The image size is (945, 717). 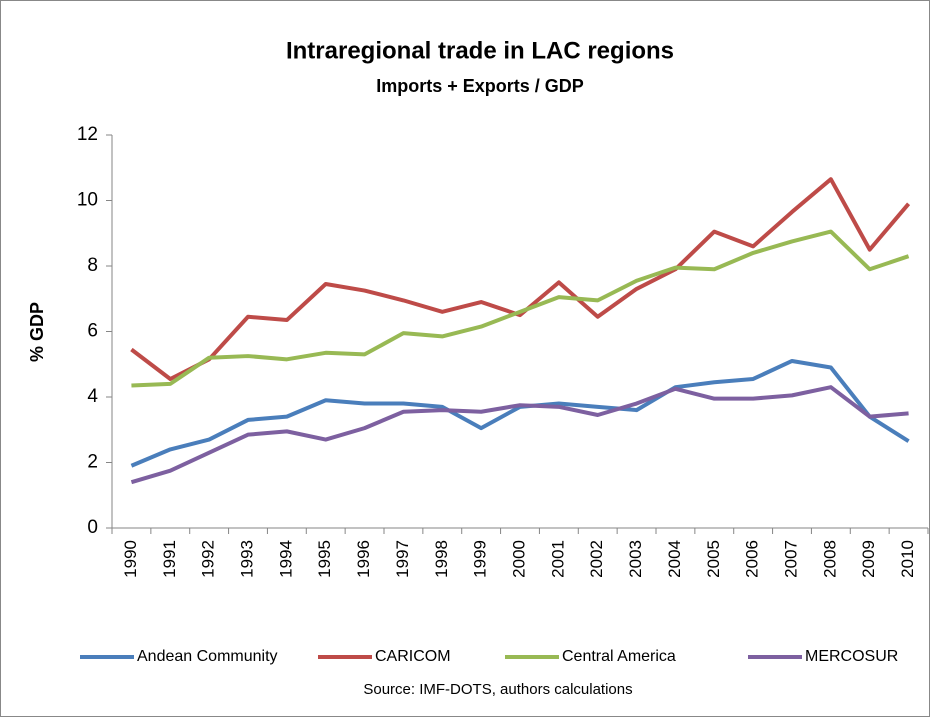 I want to click on x-tick-label: 2006, so click(x=752, y=559).